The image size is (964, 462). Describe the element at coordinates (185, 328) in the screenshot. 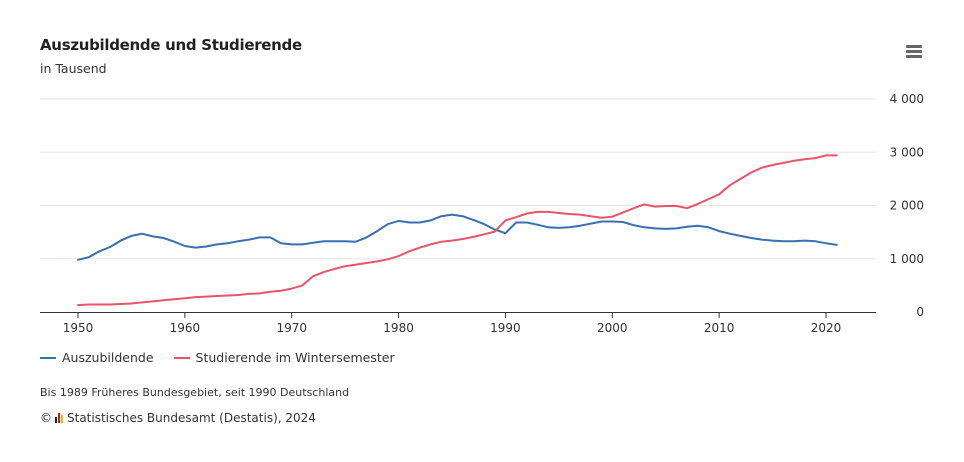

I see `x-tick-label: 1960` at that location.